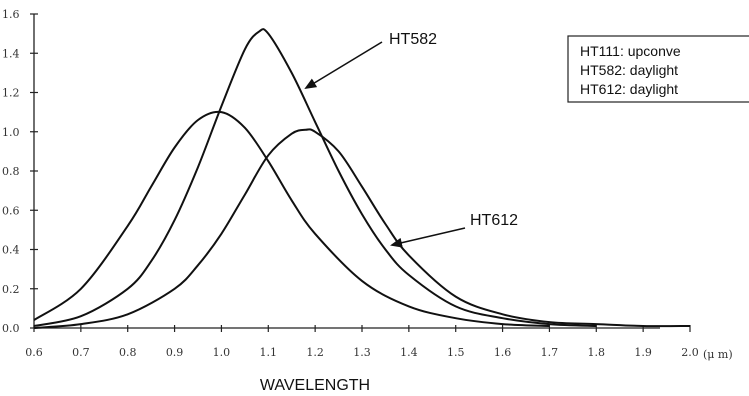  Describe the element at coordinates (629, 70) in the screenshot. I see `legend-entry-ht582: HT582: daylight` at that location.